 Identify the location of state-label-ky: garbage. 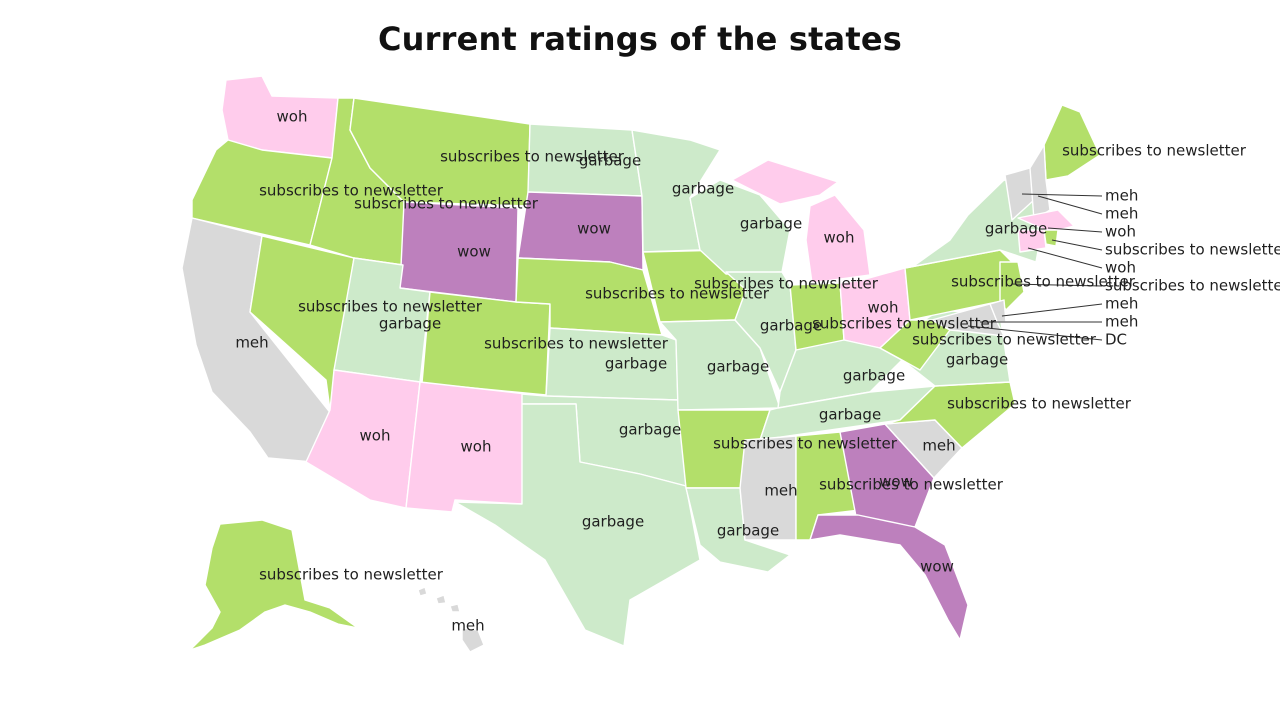
(874, 376).